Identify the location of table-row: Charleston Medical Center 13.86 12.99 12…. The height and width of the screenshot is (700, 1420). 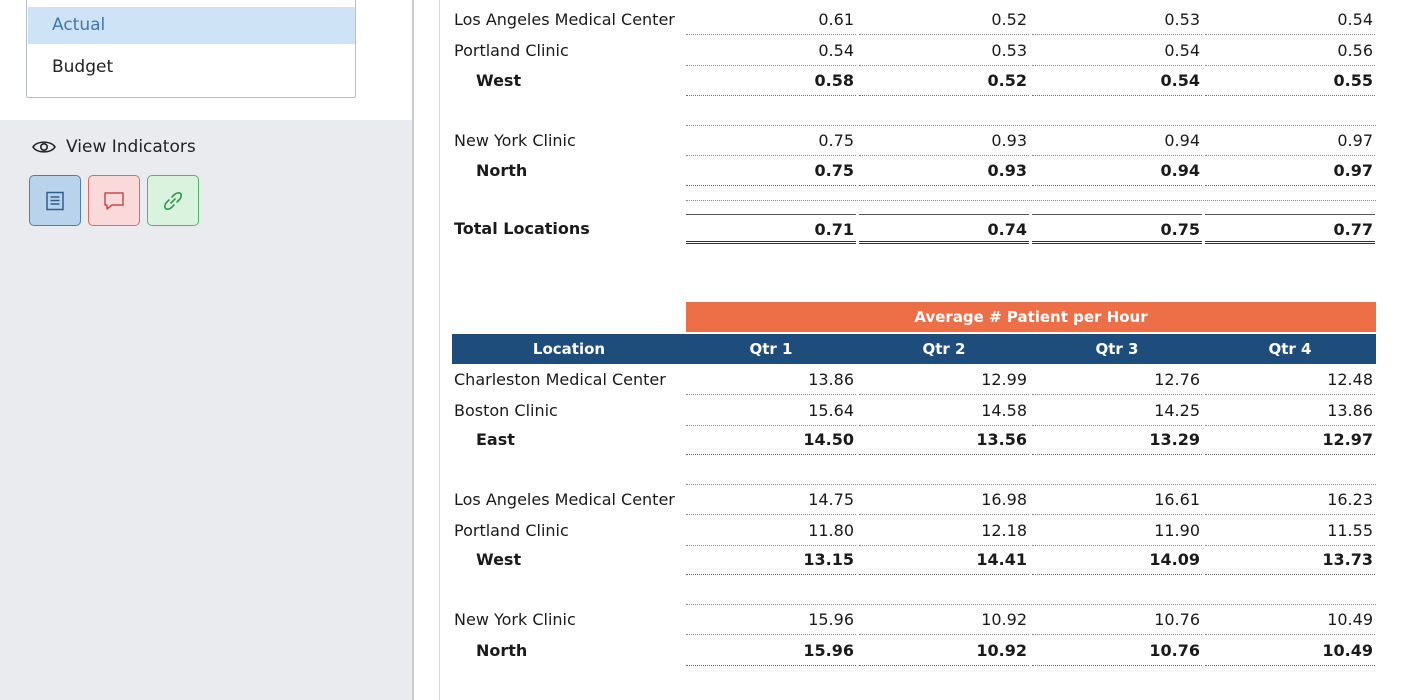
(914, 380).